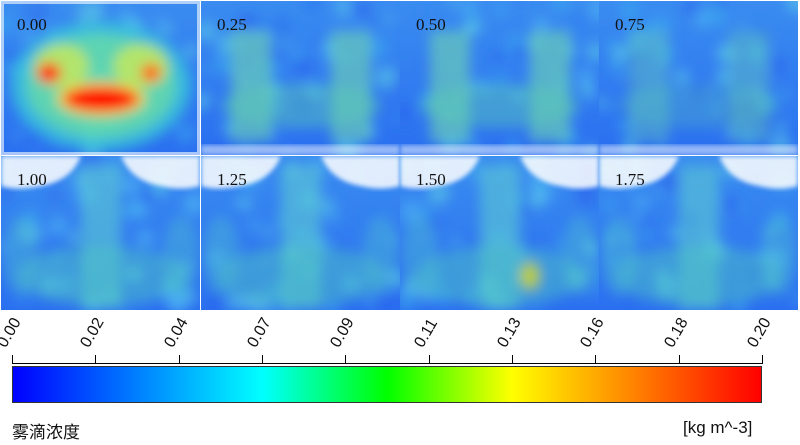  Describe the element at coordinates (32, 179) in the screenshot. I see `time-label: 1.00` at that location.